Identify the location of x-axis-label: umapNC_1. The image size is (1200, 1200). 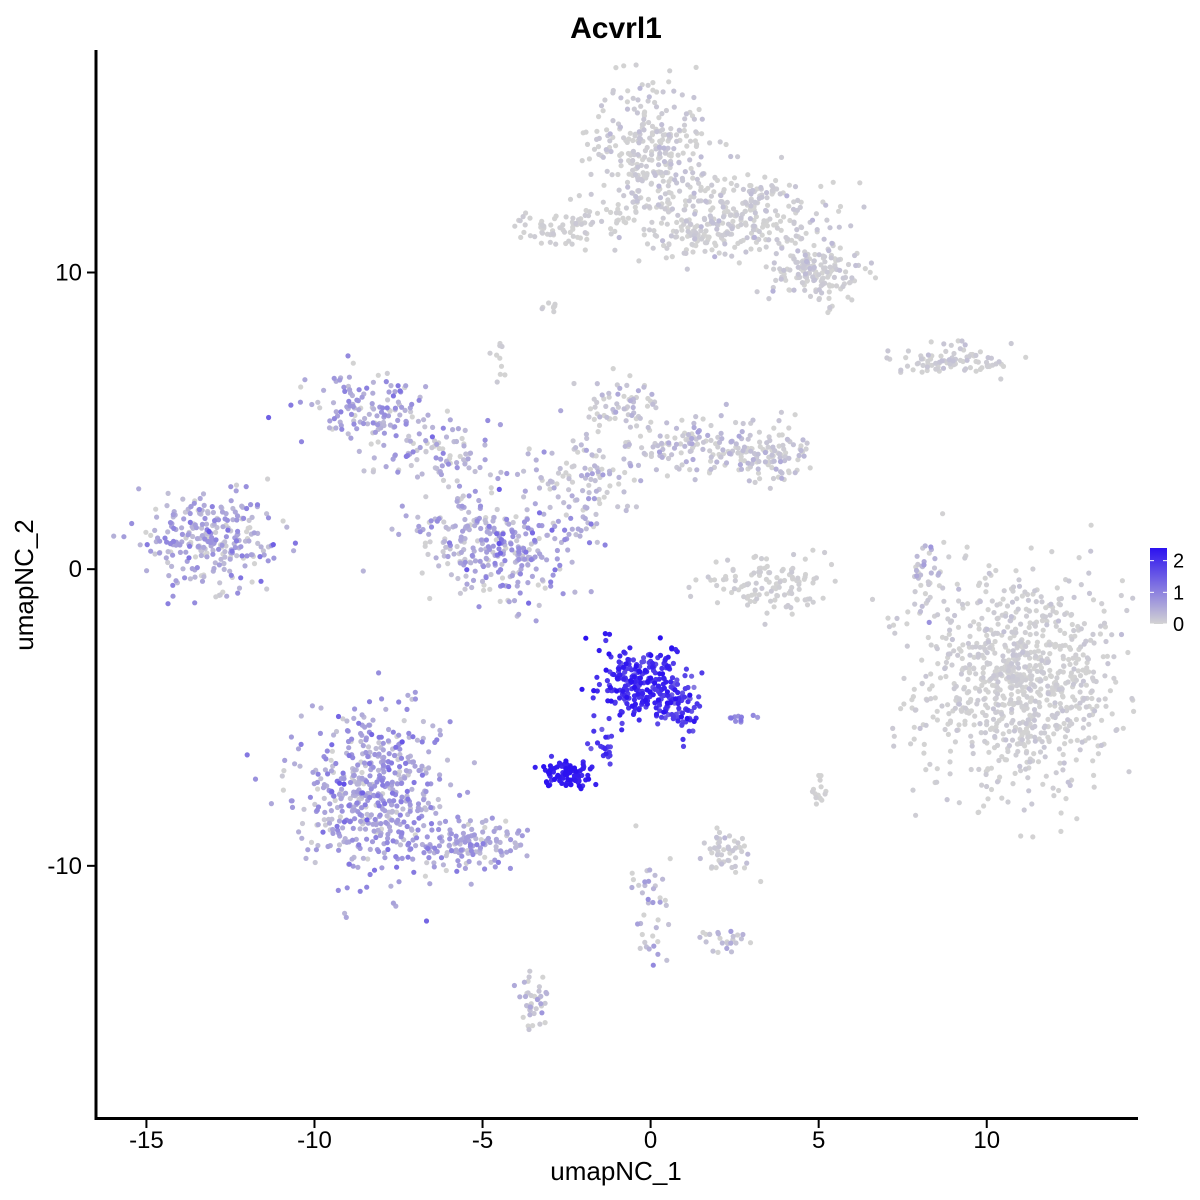
(616, 1171).